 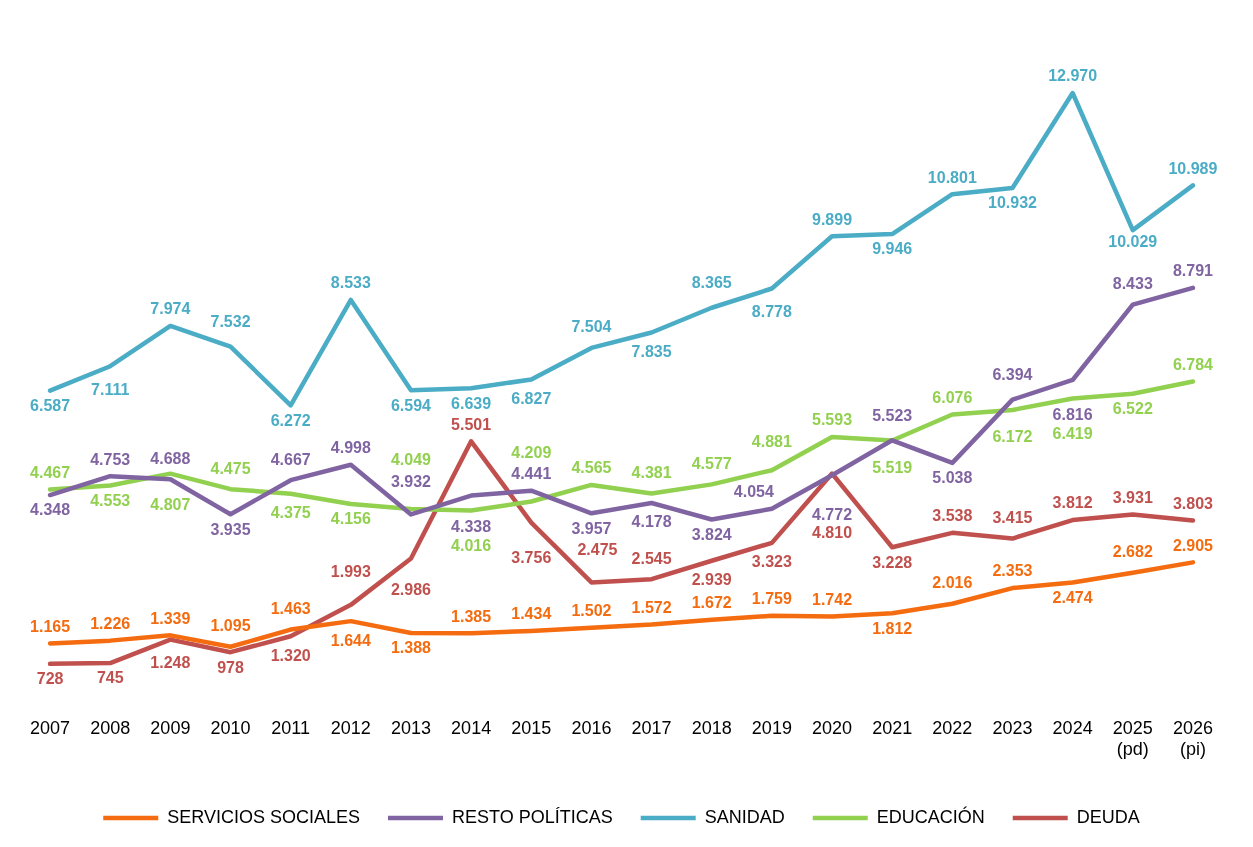 I want to click on data-label: 5.523, so click(x=892, y=415).